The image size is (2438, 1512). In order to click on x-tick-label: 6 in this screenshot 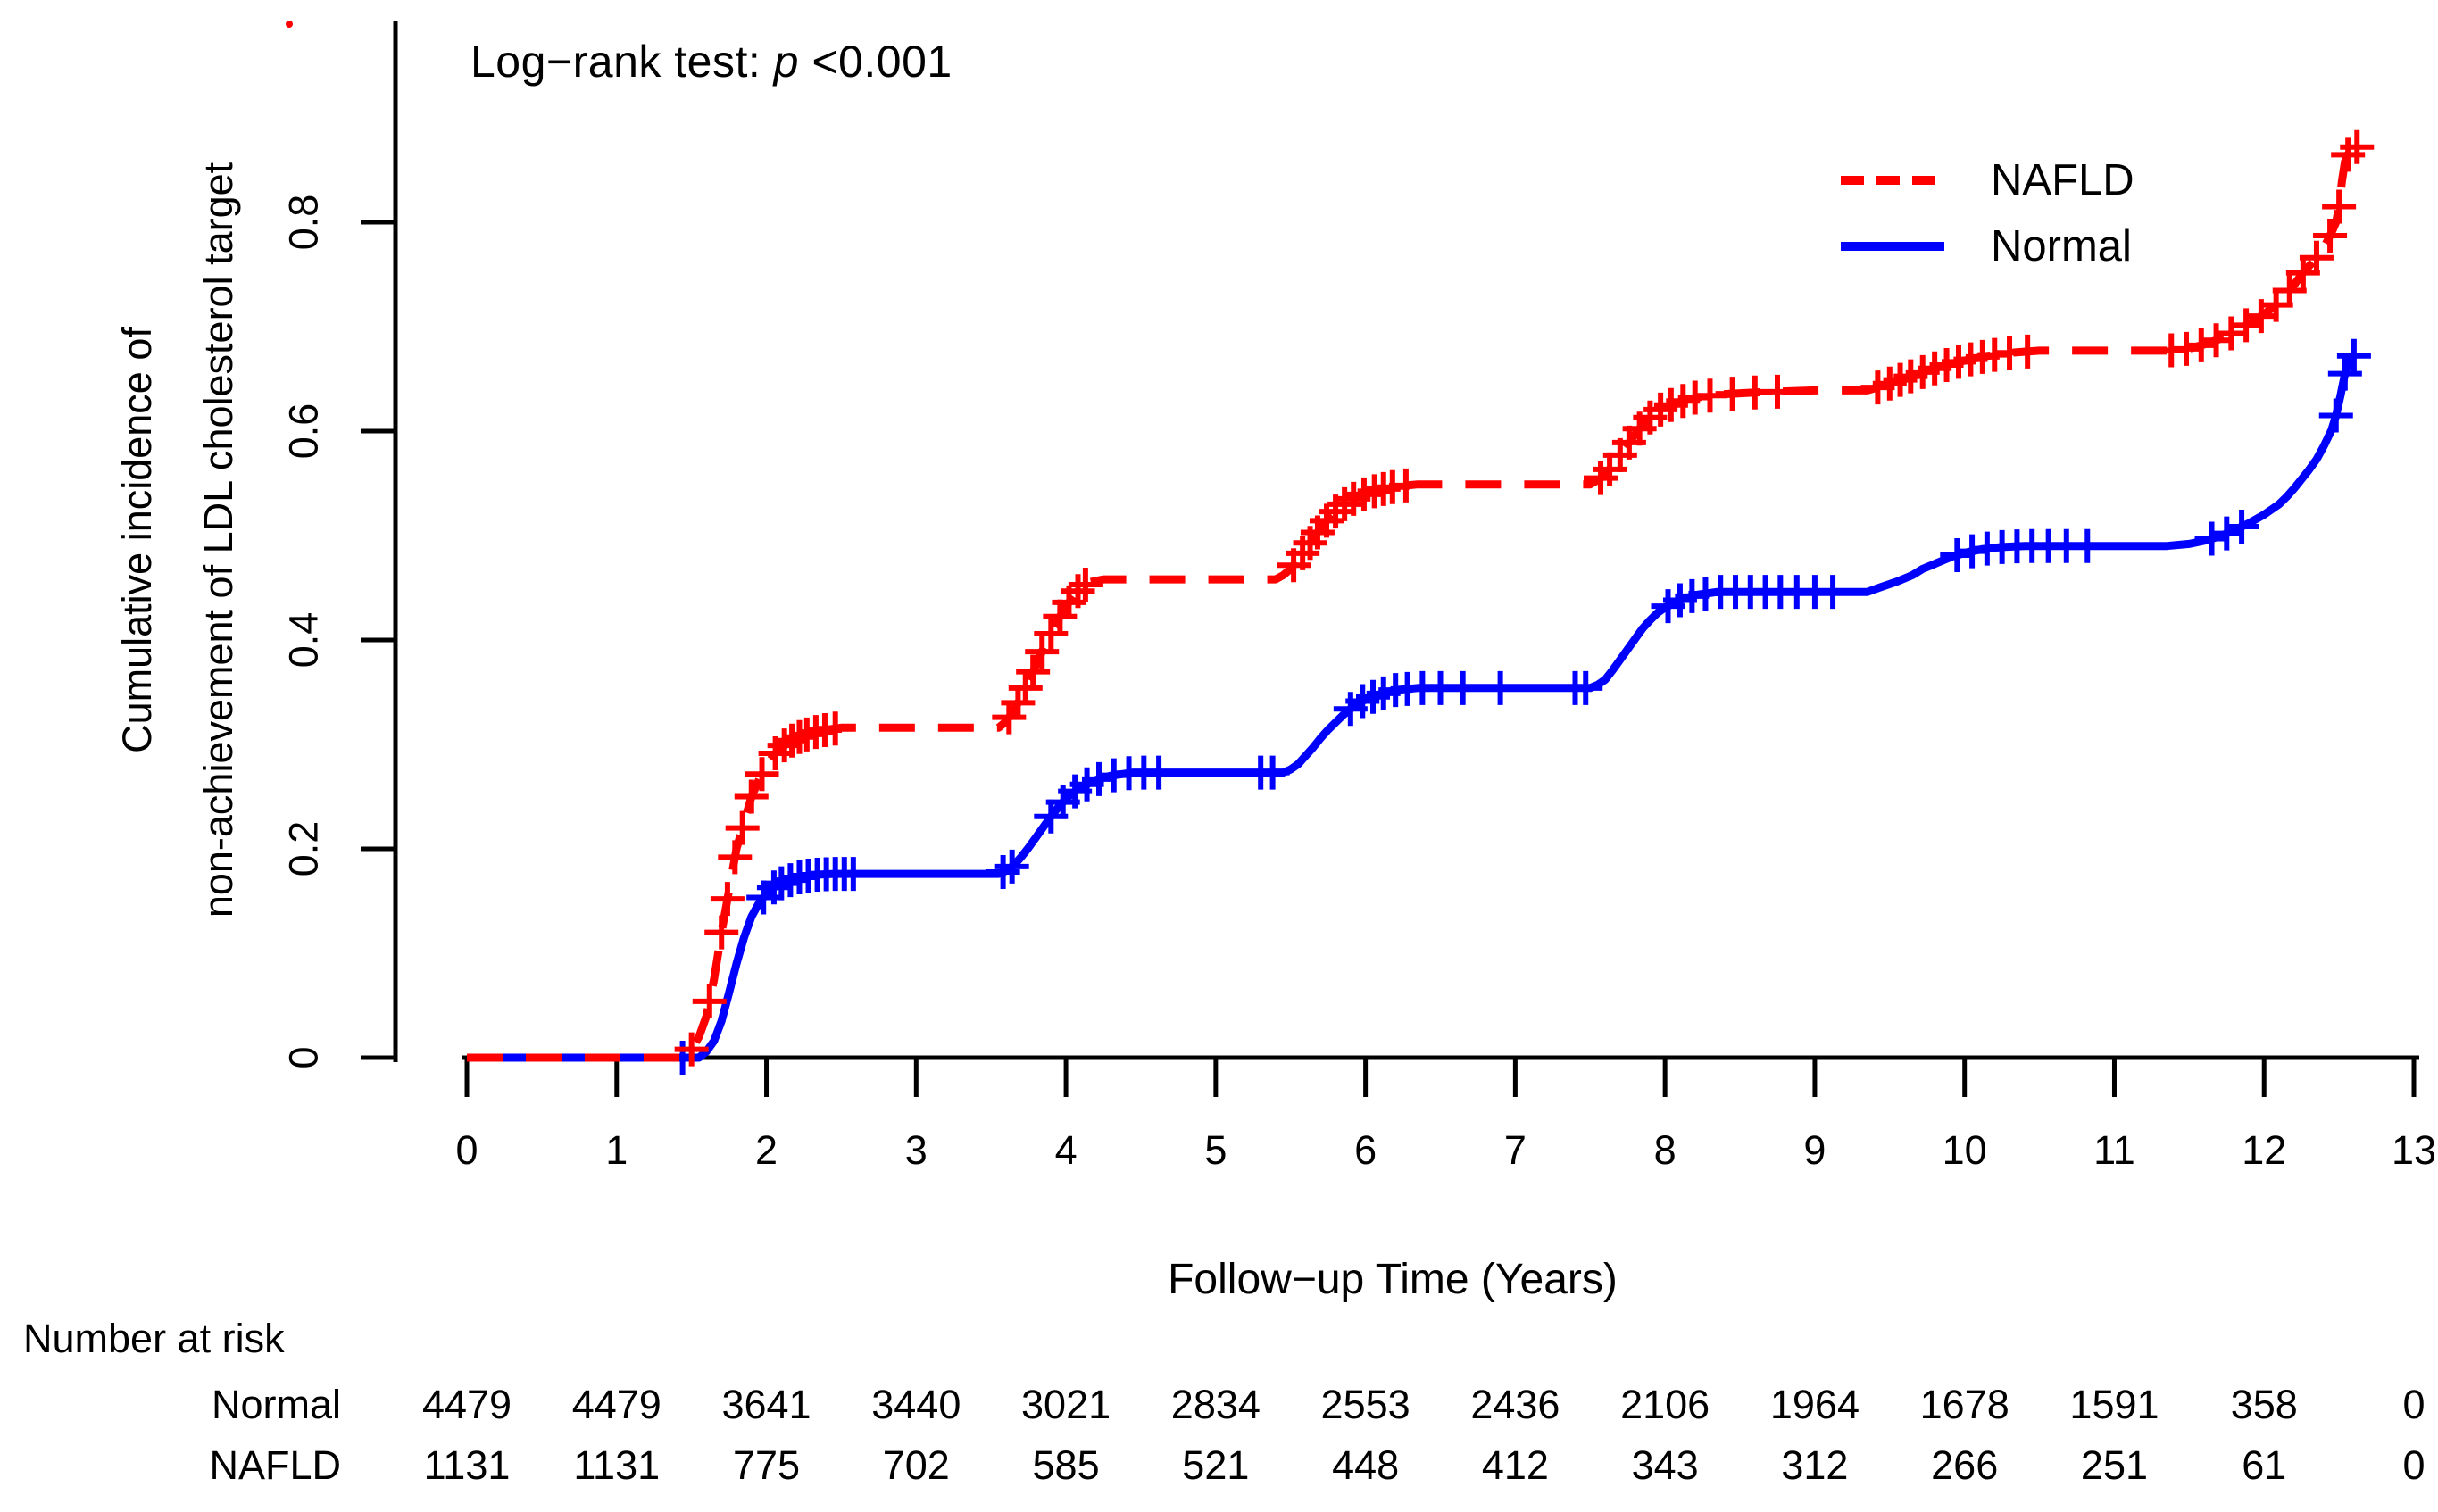, I will do `click(1365, 1150)`.